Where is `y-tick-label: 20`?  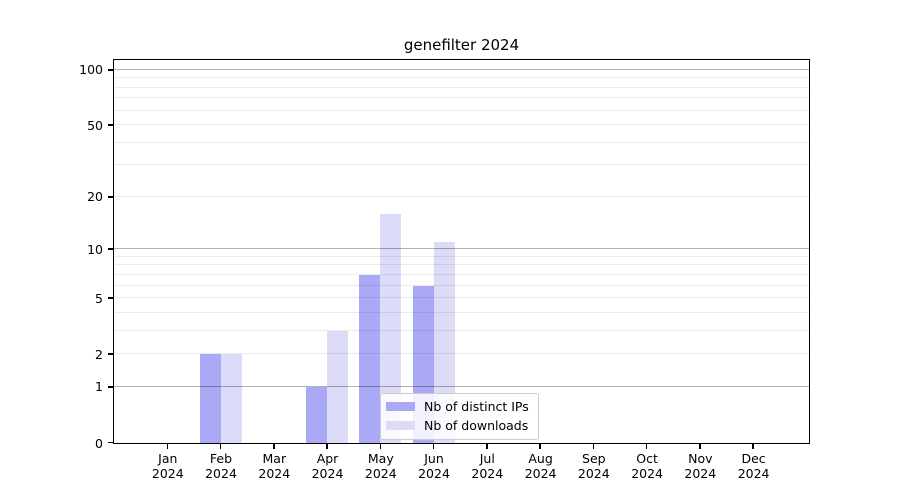 y-tick-label: 20 is located at coordinates (95, 197).